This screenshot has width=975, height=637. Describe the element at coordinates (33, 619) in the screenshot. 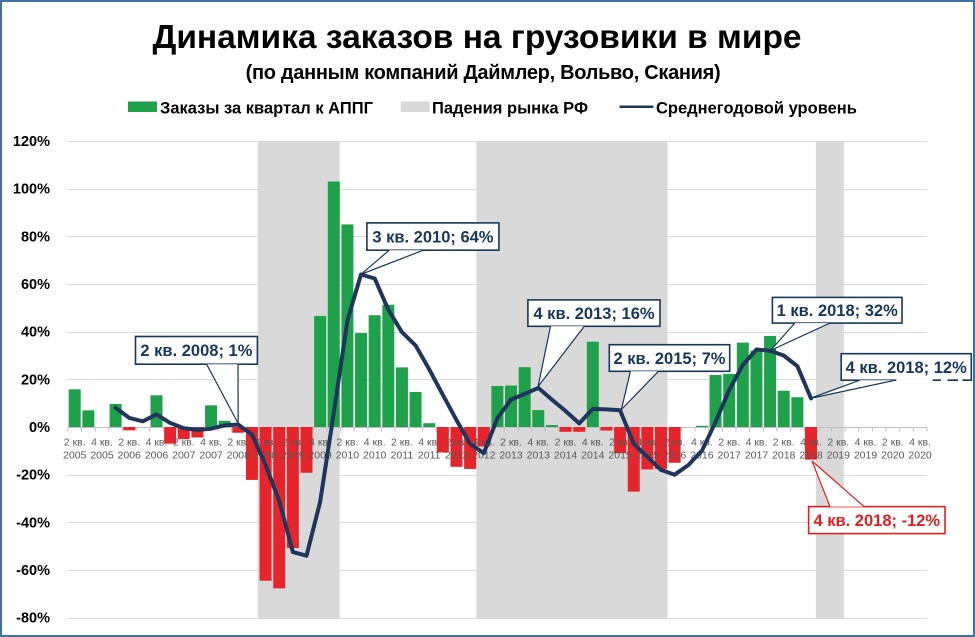

I see `svg-text: -80%` at that location.